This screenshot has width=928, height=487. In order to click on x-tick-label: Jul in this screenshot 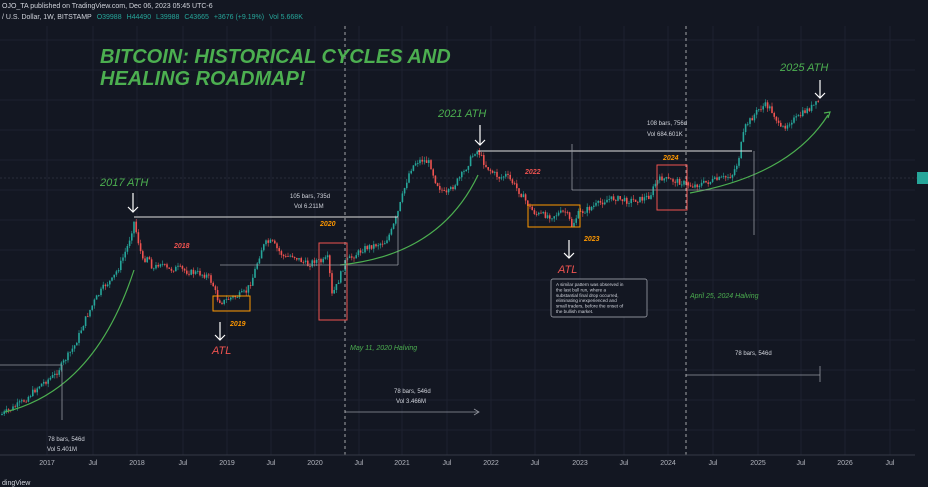, I will do `click(801, 463)`.